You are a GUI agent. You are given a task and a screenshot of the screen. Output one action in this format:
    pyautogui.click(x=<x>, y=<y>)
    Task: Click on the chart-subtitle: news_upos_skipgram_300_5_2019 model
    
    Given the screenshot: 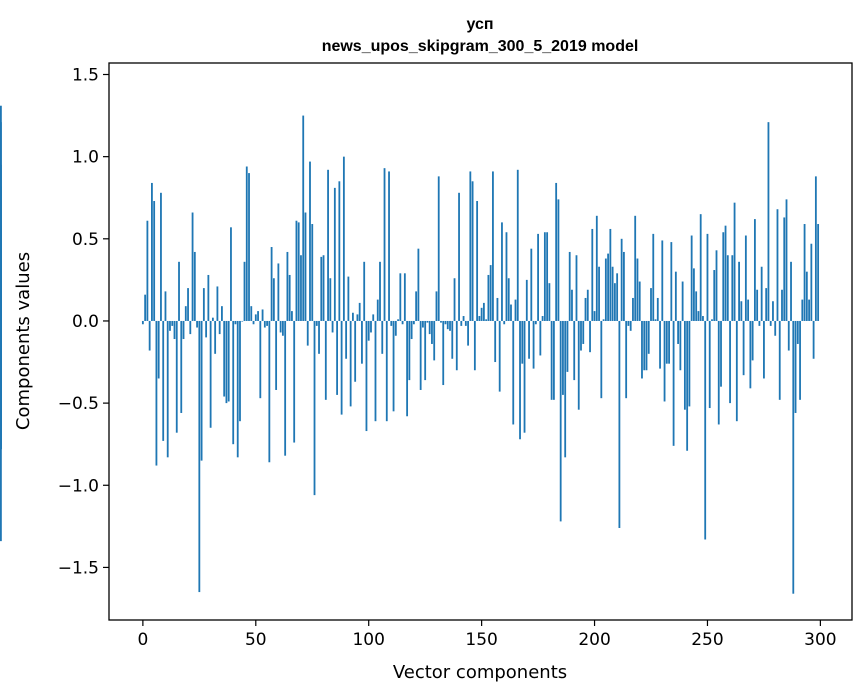 What is the action you would take?
    pyautogui.click(x=480, y=46)
    